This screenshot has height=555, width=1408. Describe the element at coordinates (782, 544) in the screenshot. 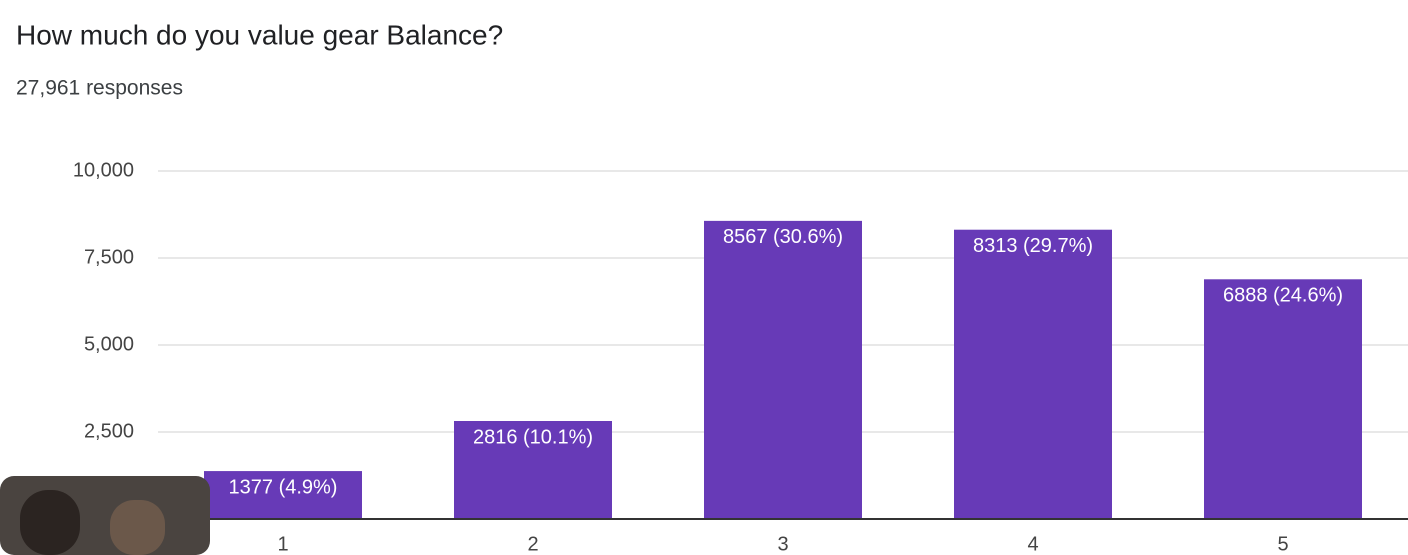

I see `x-tick-label: 3` at that location.